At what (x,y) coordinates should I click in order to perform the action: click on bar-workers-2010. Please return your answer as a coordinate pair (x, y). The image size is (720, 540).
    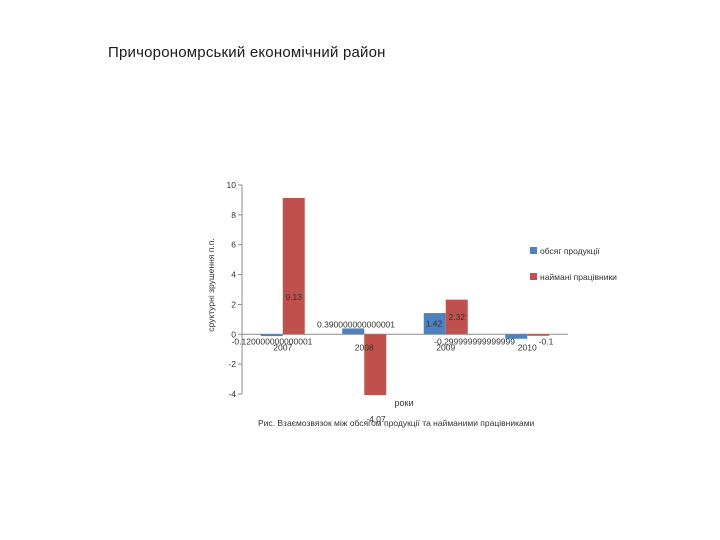
    Looking at the image, I should click on (538, 335).